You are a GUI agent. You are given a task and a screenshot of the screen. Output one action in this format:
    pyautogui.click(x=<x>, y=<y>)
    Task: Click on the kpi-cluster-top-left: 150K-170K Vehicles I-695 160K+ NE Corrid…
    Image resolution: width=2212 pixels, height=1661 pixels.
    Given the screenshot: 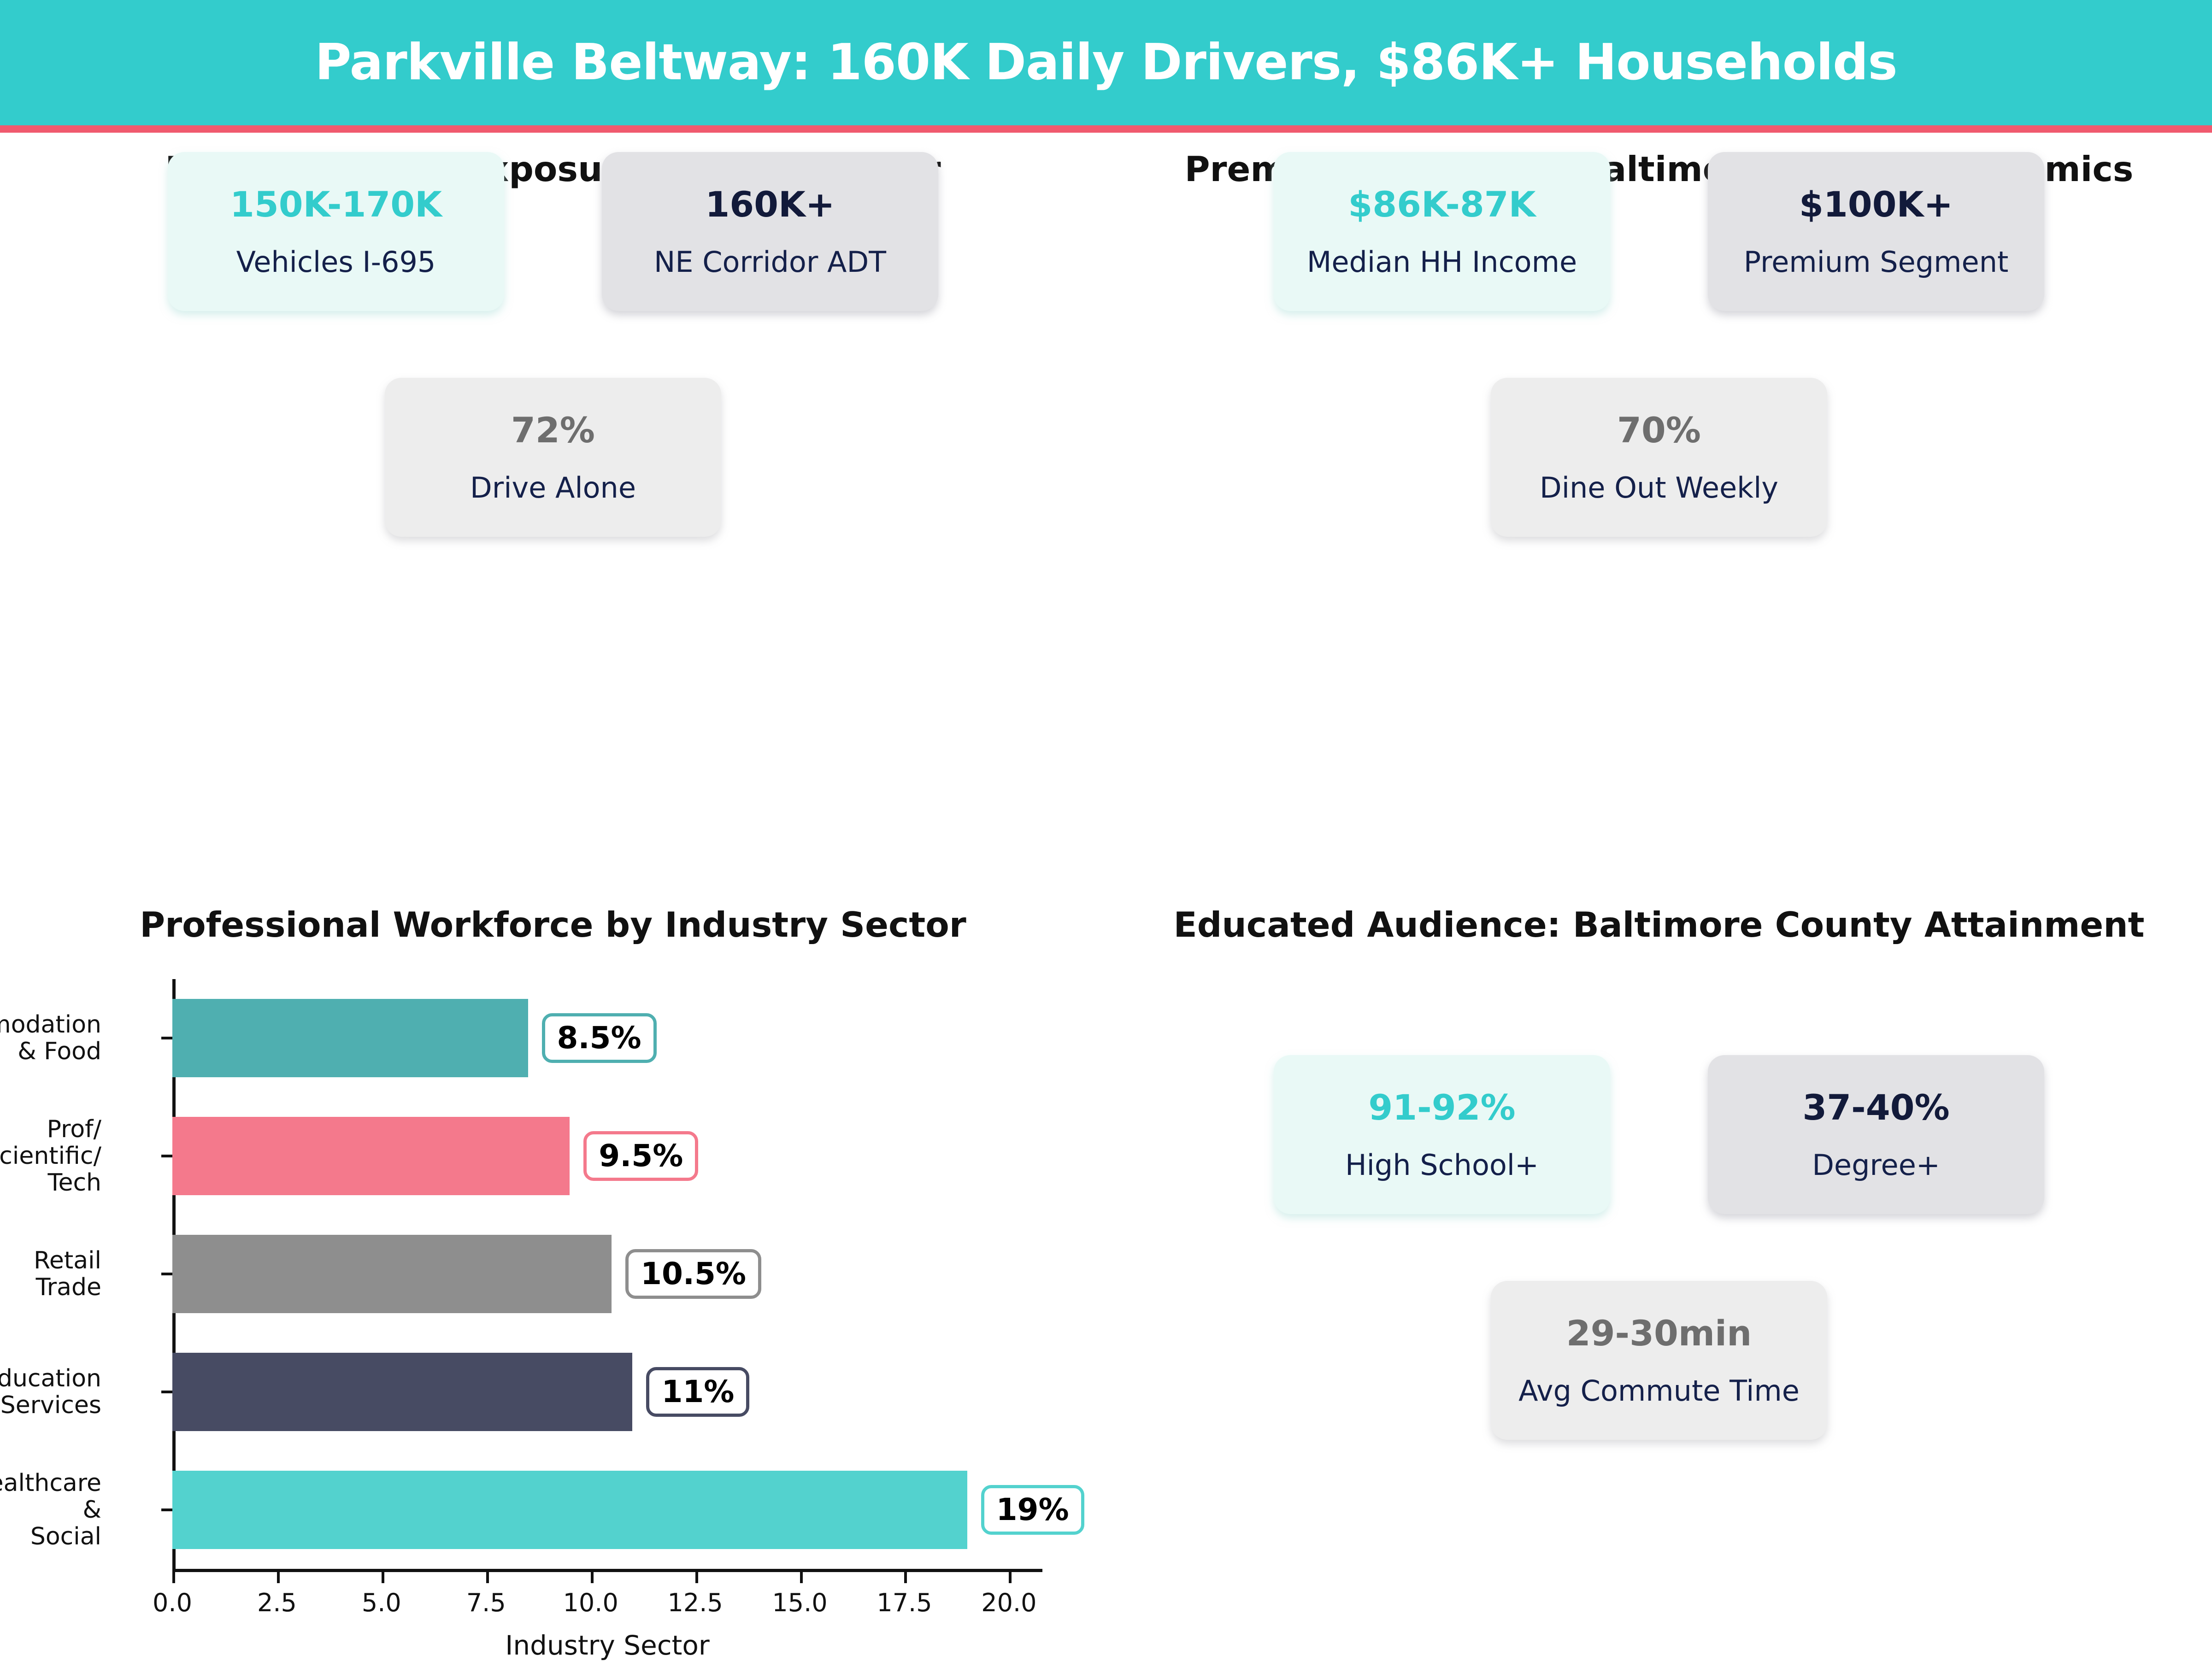 What is the action you would take?
    pyautogui.click(x=553, y=344)
    